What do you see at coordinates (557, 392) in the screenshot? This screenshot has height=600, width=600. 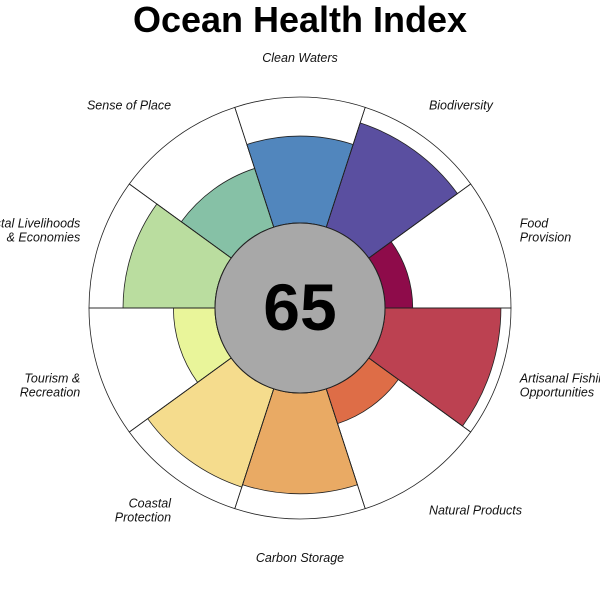 I see `petal-label-line: Opportunities` at bounding box center [557, 392].